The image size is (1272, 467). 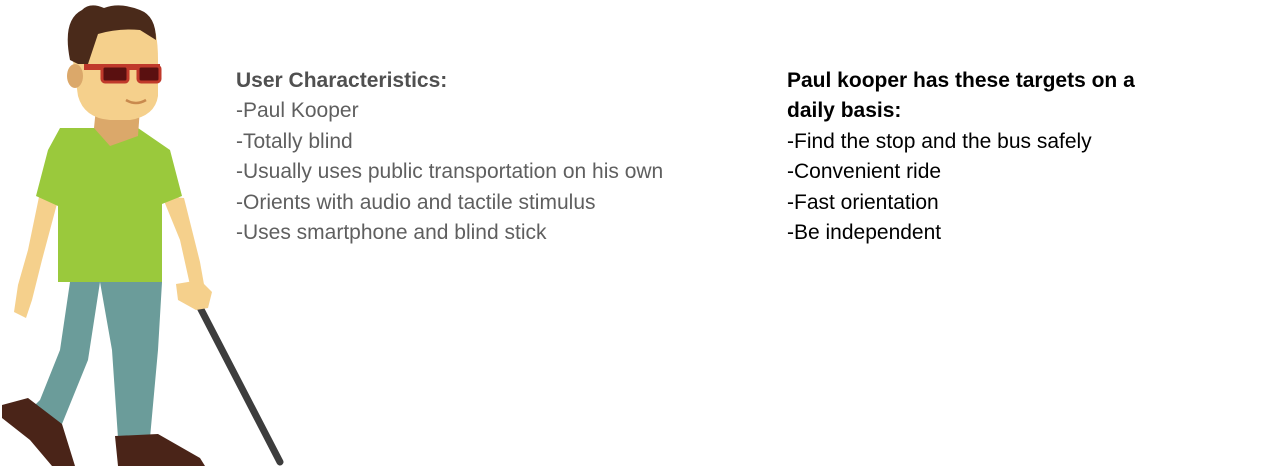 What do you see at coordinates (864, 233) in the screenshot?
I see `target-item: -Be independent` at bounding box center [864, 233].